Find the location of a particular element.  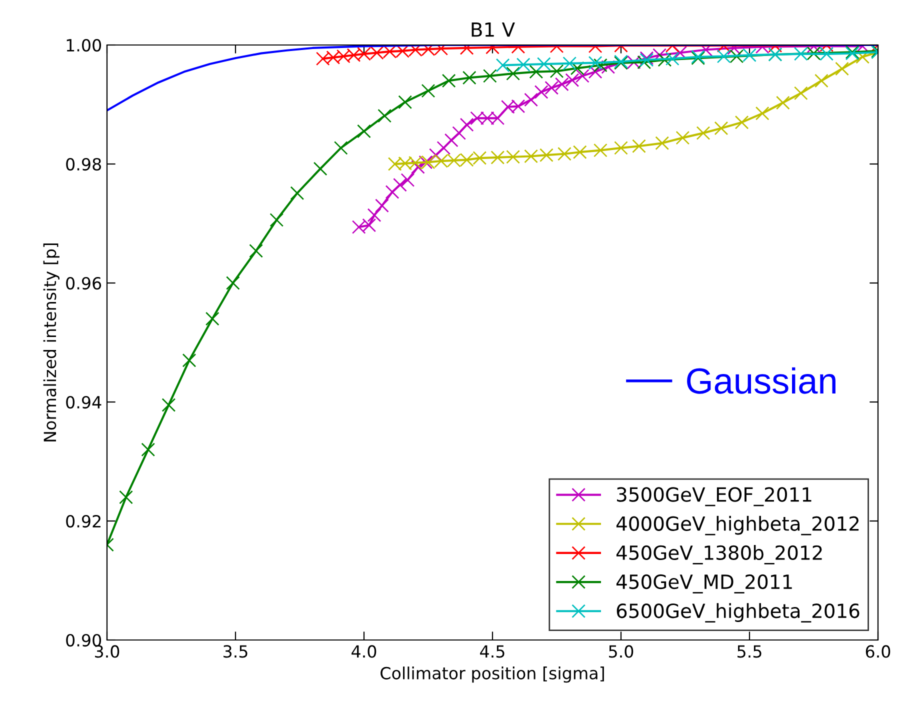

legend-label: 450GeV_1380b_2012 is located at coordinates (719, 554).